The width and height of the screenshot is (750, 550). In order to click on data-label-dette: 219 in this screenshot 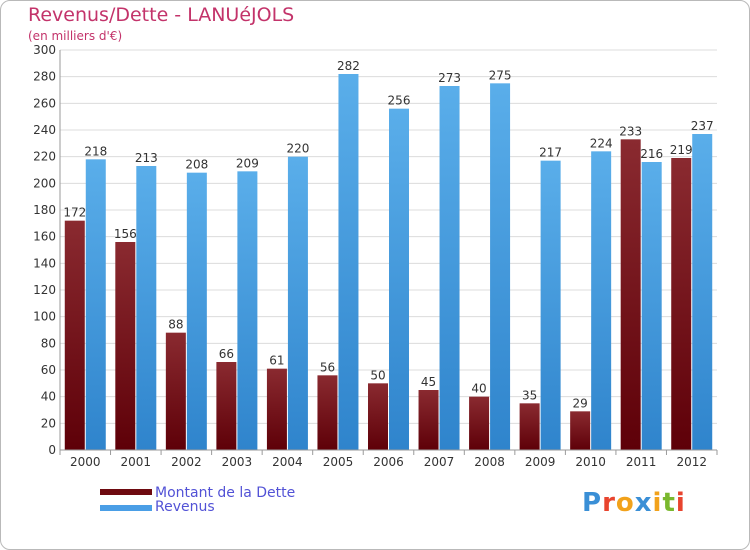, I will do `click(681, 150)`.